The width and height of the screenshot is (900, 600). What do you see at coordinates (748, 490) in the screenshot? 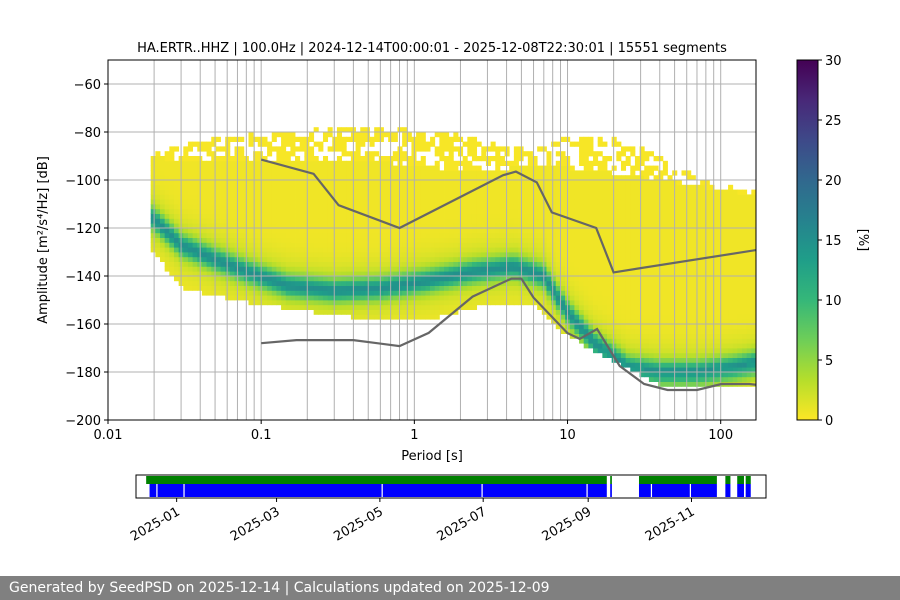
I see `timeline-blue-segment` at bounding box center [748, 490].